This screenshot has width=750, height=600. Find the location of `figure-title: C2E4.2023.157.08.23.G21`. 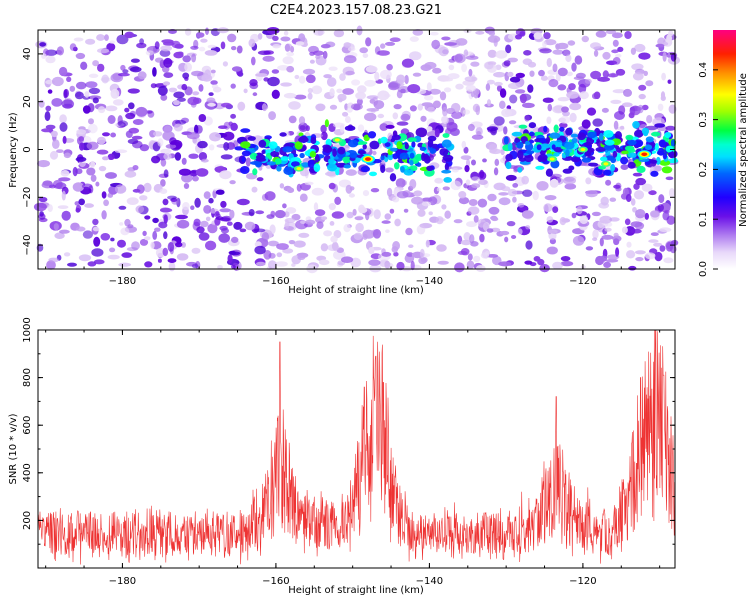

figure-title: C2E4.2023.157.08.23.G21 is located at coordinates (356, 10).